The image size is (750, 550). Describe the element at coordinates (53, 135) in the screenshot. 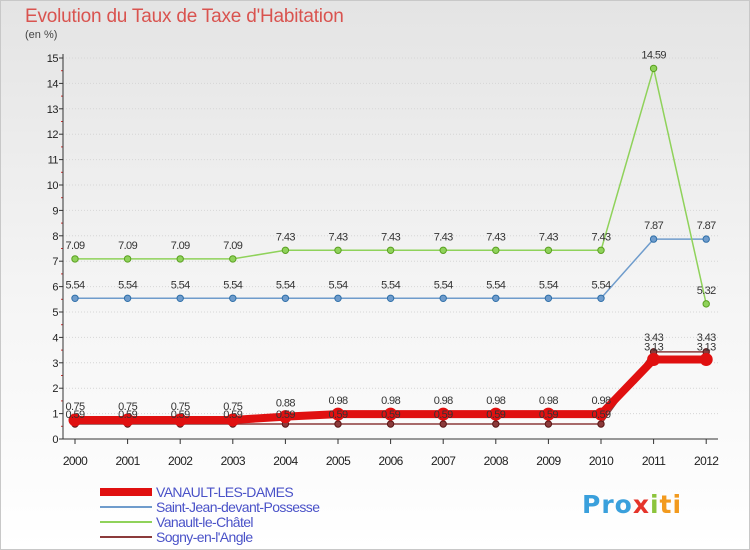

I see `y-tick-label: 12` at that location.